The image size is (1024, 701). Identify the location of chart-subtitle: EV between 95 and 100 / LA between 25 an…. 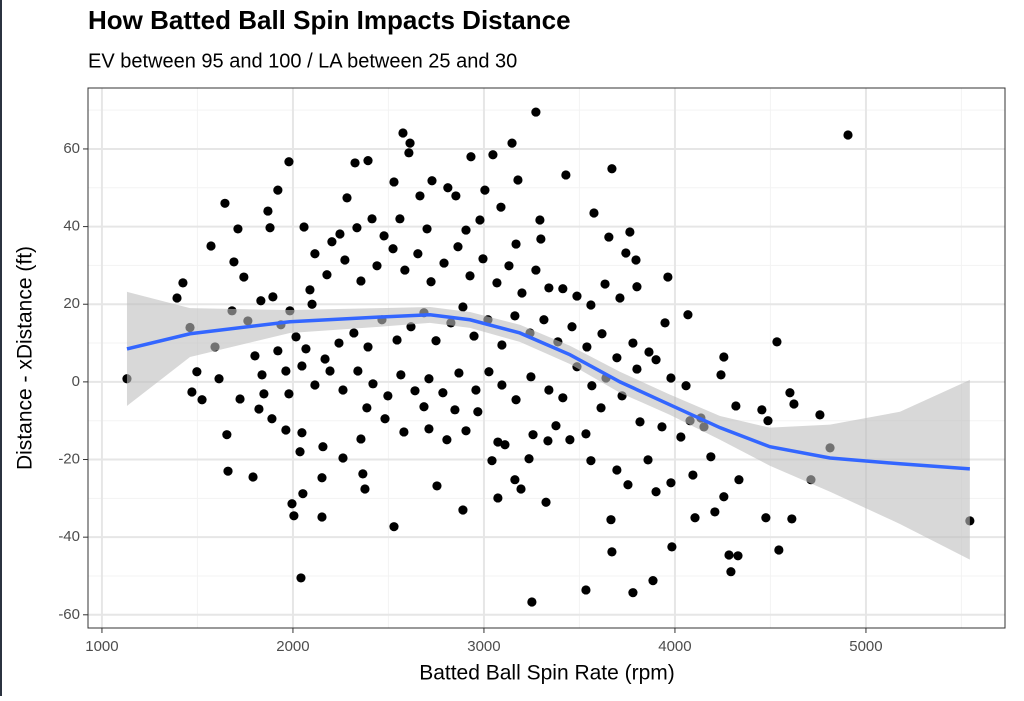
(302, 61).